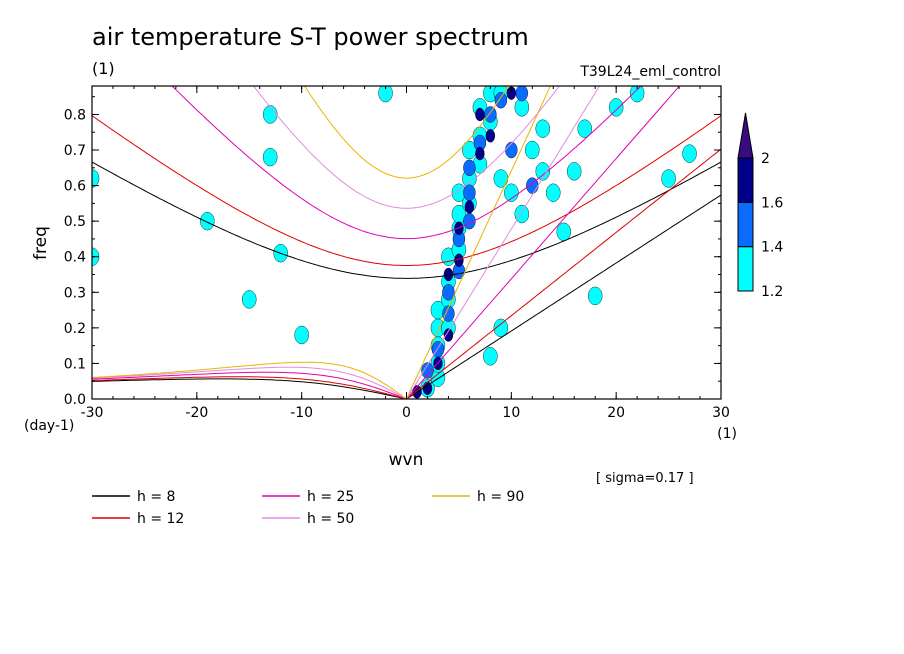 This screenshot has width=904, height=654. What do you see at coordinates (765, 159) in the screenshot?
I see `colorbar-label: 2` at bounding box center [765, 159].